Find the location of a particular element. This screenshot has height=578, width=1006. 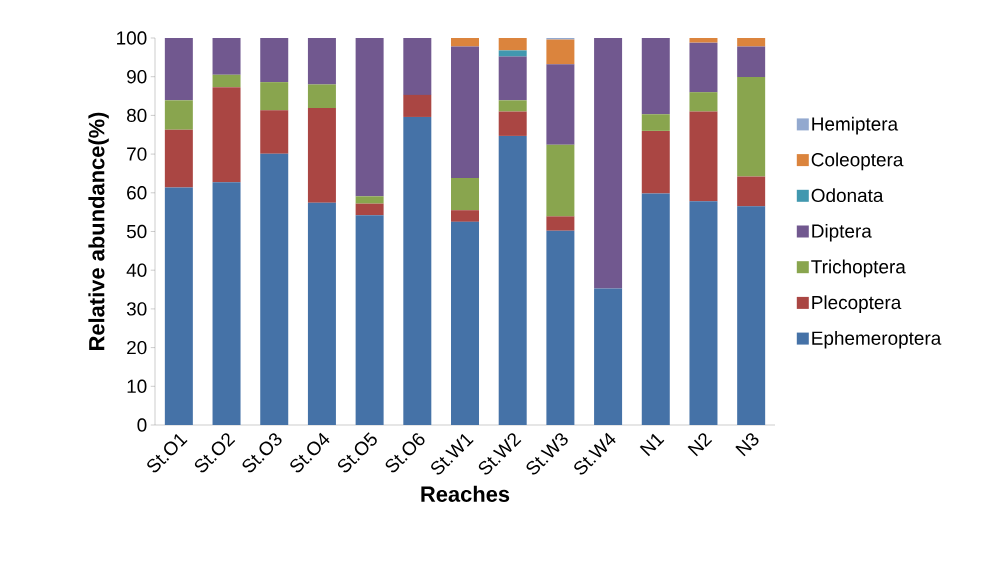

x-axis-title: Reaches is located at coordinates (465, 493).